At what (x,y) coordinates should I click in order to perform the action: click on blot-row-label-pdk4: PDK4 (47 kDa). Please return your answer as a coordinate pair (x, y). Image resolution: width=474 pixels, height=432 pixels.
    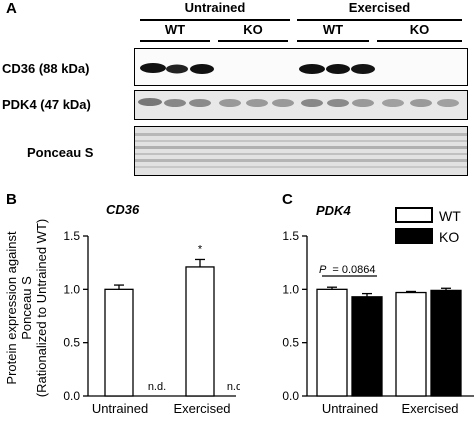
    Looking at the image, I should click on (46, 104).